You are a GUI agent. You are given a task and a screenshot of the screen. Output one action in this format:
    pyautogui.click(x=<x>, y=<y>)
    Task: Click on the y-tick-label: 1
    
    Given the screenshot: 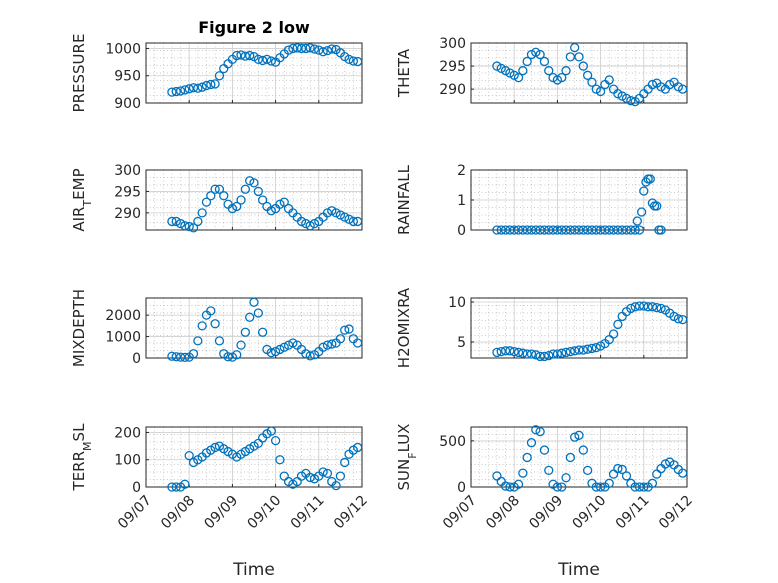 What is the action you would take?
    pyautogui.click(x=461, y=201)
    